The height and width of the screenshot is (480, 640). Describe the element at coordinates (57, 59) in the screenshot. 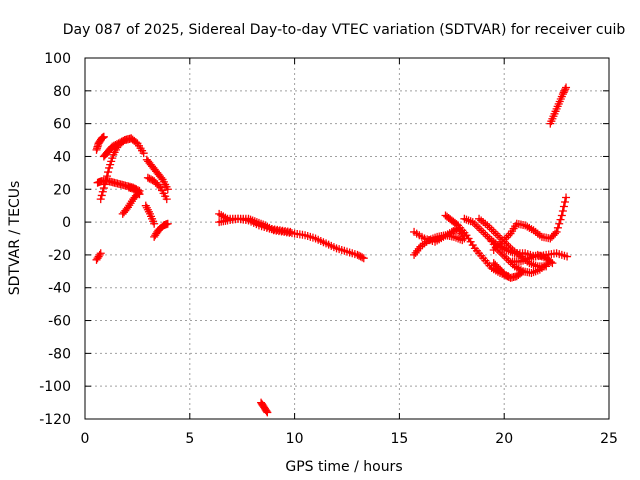

I see `y-tick-label: 100` at that location.